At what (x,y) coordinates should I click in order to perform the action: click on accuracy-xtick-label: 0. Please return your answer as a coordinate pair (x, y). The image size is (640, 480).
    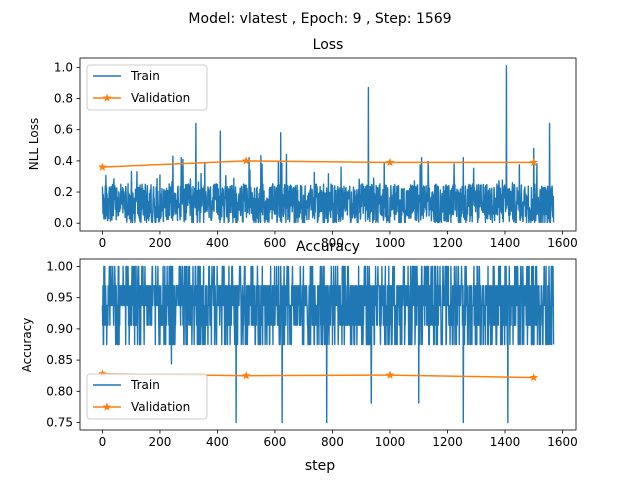
    Looking at the image, I should click on (103, 442).